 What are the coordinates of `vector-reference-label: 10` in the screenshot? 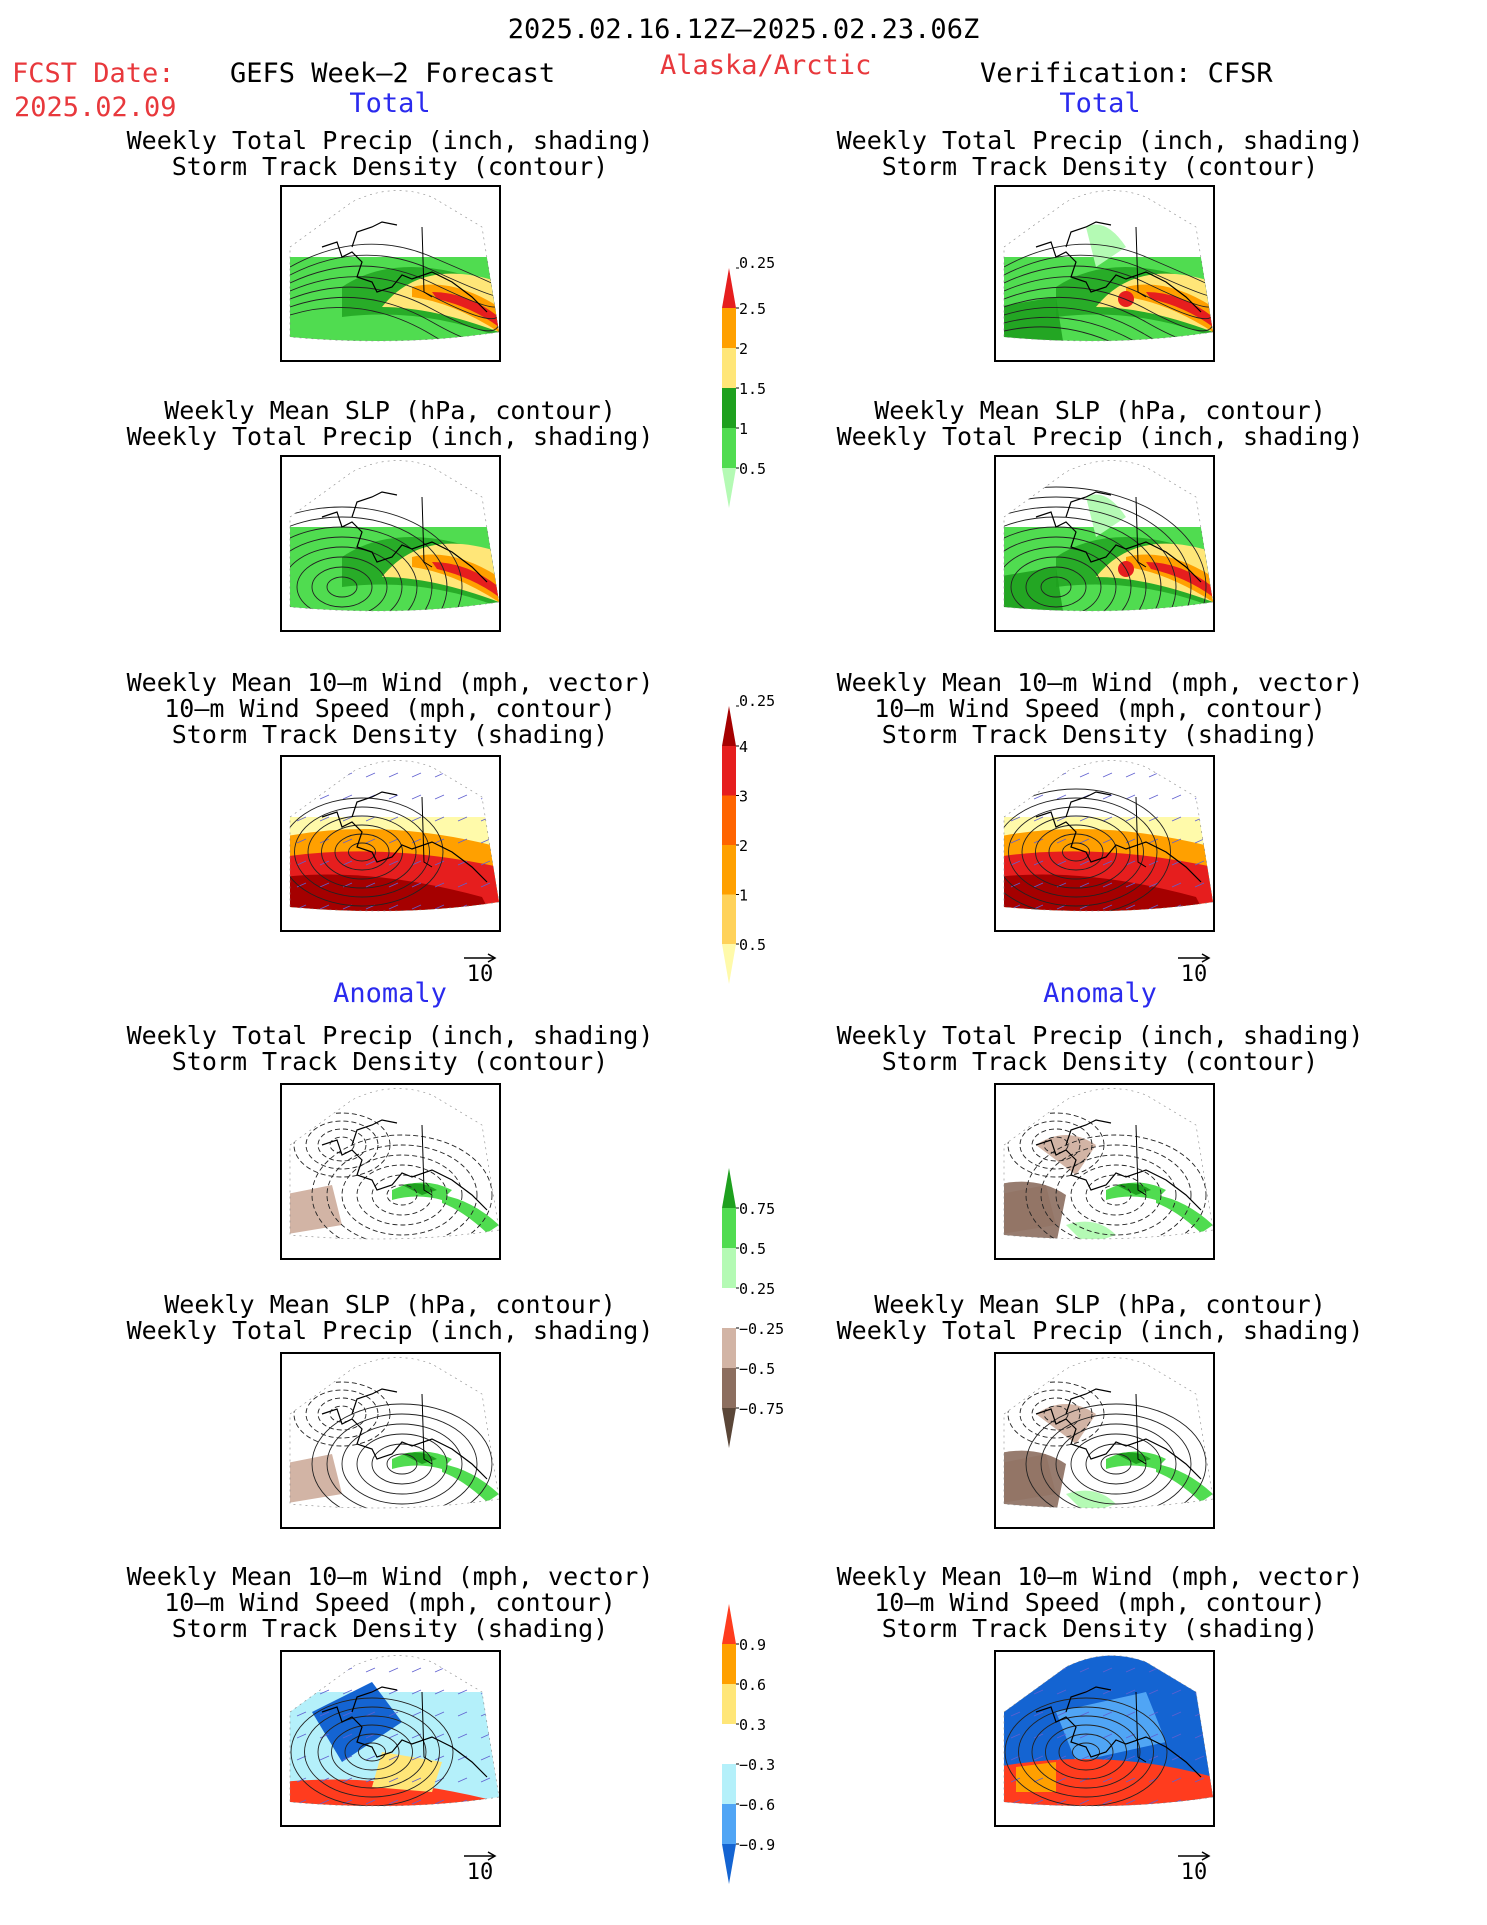 It's located at (1194, 974).